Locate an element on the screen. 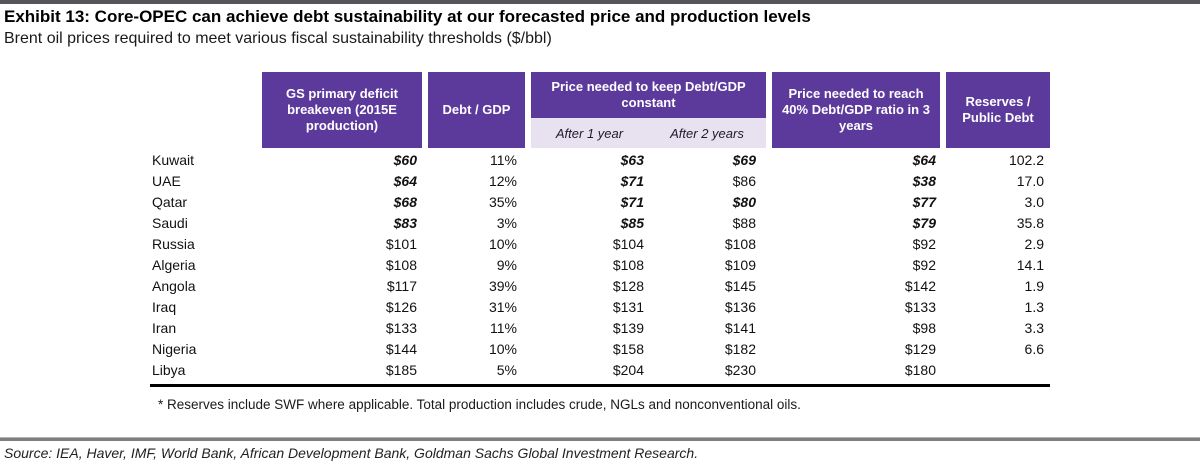 This screenshot has height=468, width=1200. cell-after-2yr: $141 is located at coordinates (740, 328).